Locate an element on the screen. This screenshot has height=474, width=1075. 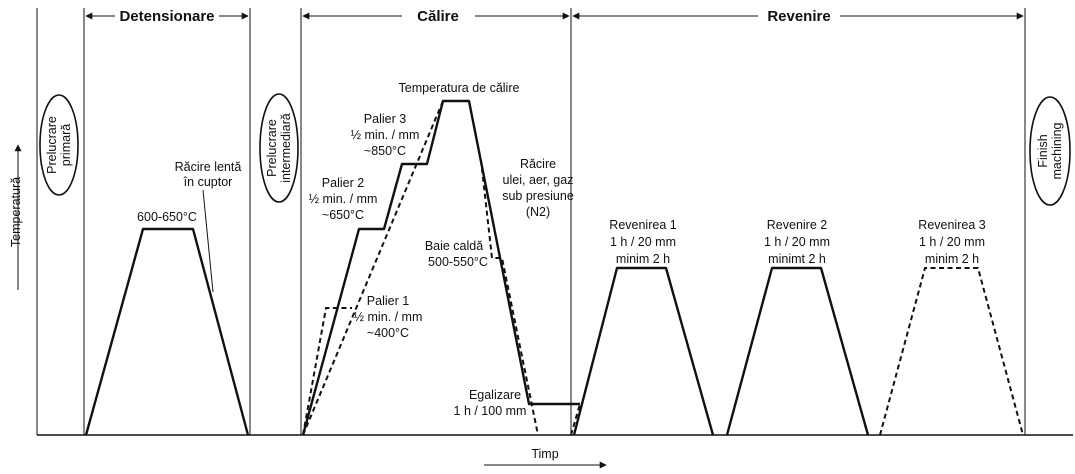
section-title-revenire: Revenire is located at coordinates (798, 16).